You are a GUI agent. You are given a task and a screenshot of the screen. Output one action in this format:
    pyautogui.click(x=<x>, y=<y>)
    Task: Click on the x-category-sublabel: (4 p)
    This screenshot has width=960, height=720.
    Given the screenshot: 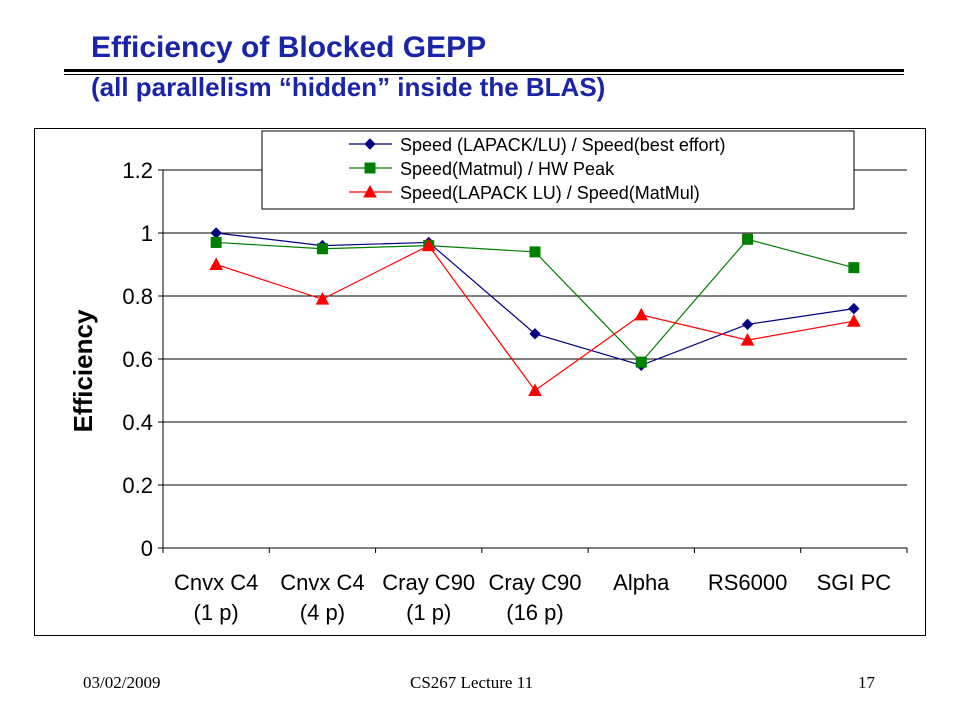 What is the action you would take?
    pyautogui.click(x=322, y=612)
    